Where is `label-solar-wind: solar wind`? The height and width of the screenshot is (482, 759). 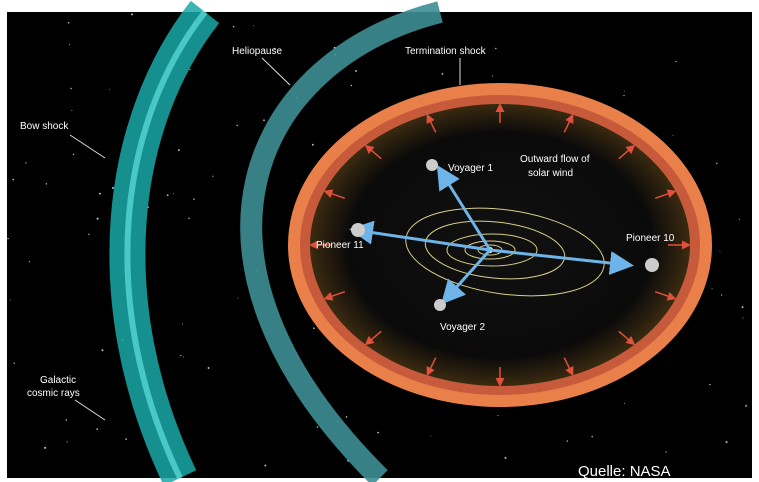
label-solar-wind: solar wind is located at coordinates (550, 173).